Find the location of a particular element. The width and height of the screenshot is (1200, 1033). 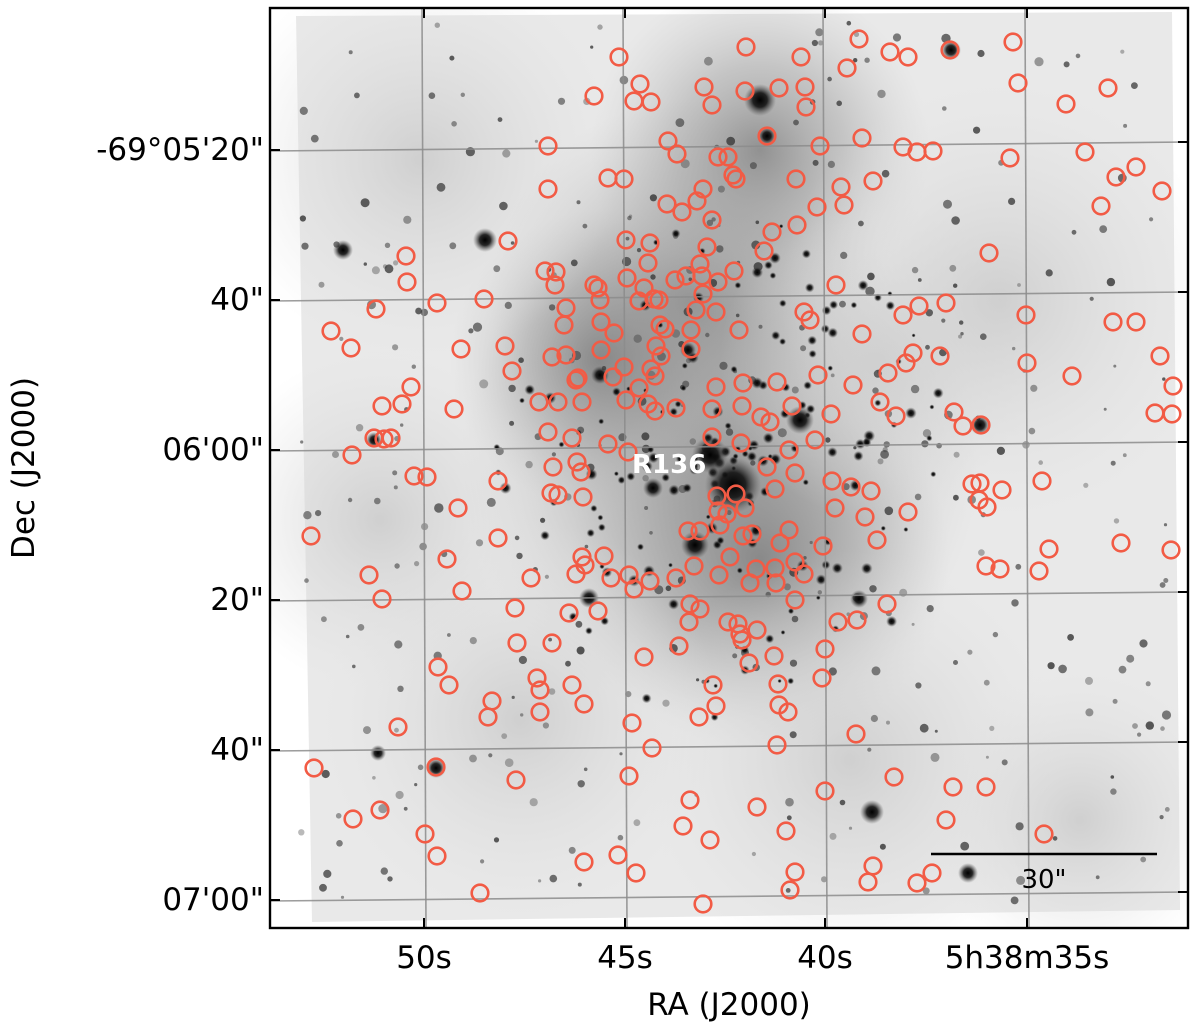

ra-axis-title: RA (J2000) is located at coordinates (729, 1005).